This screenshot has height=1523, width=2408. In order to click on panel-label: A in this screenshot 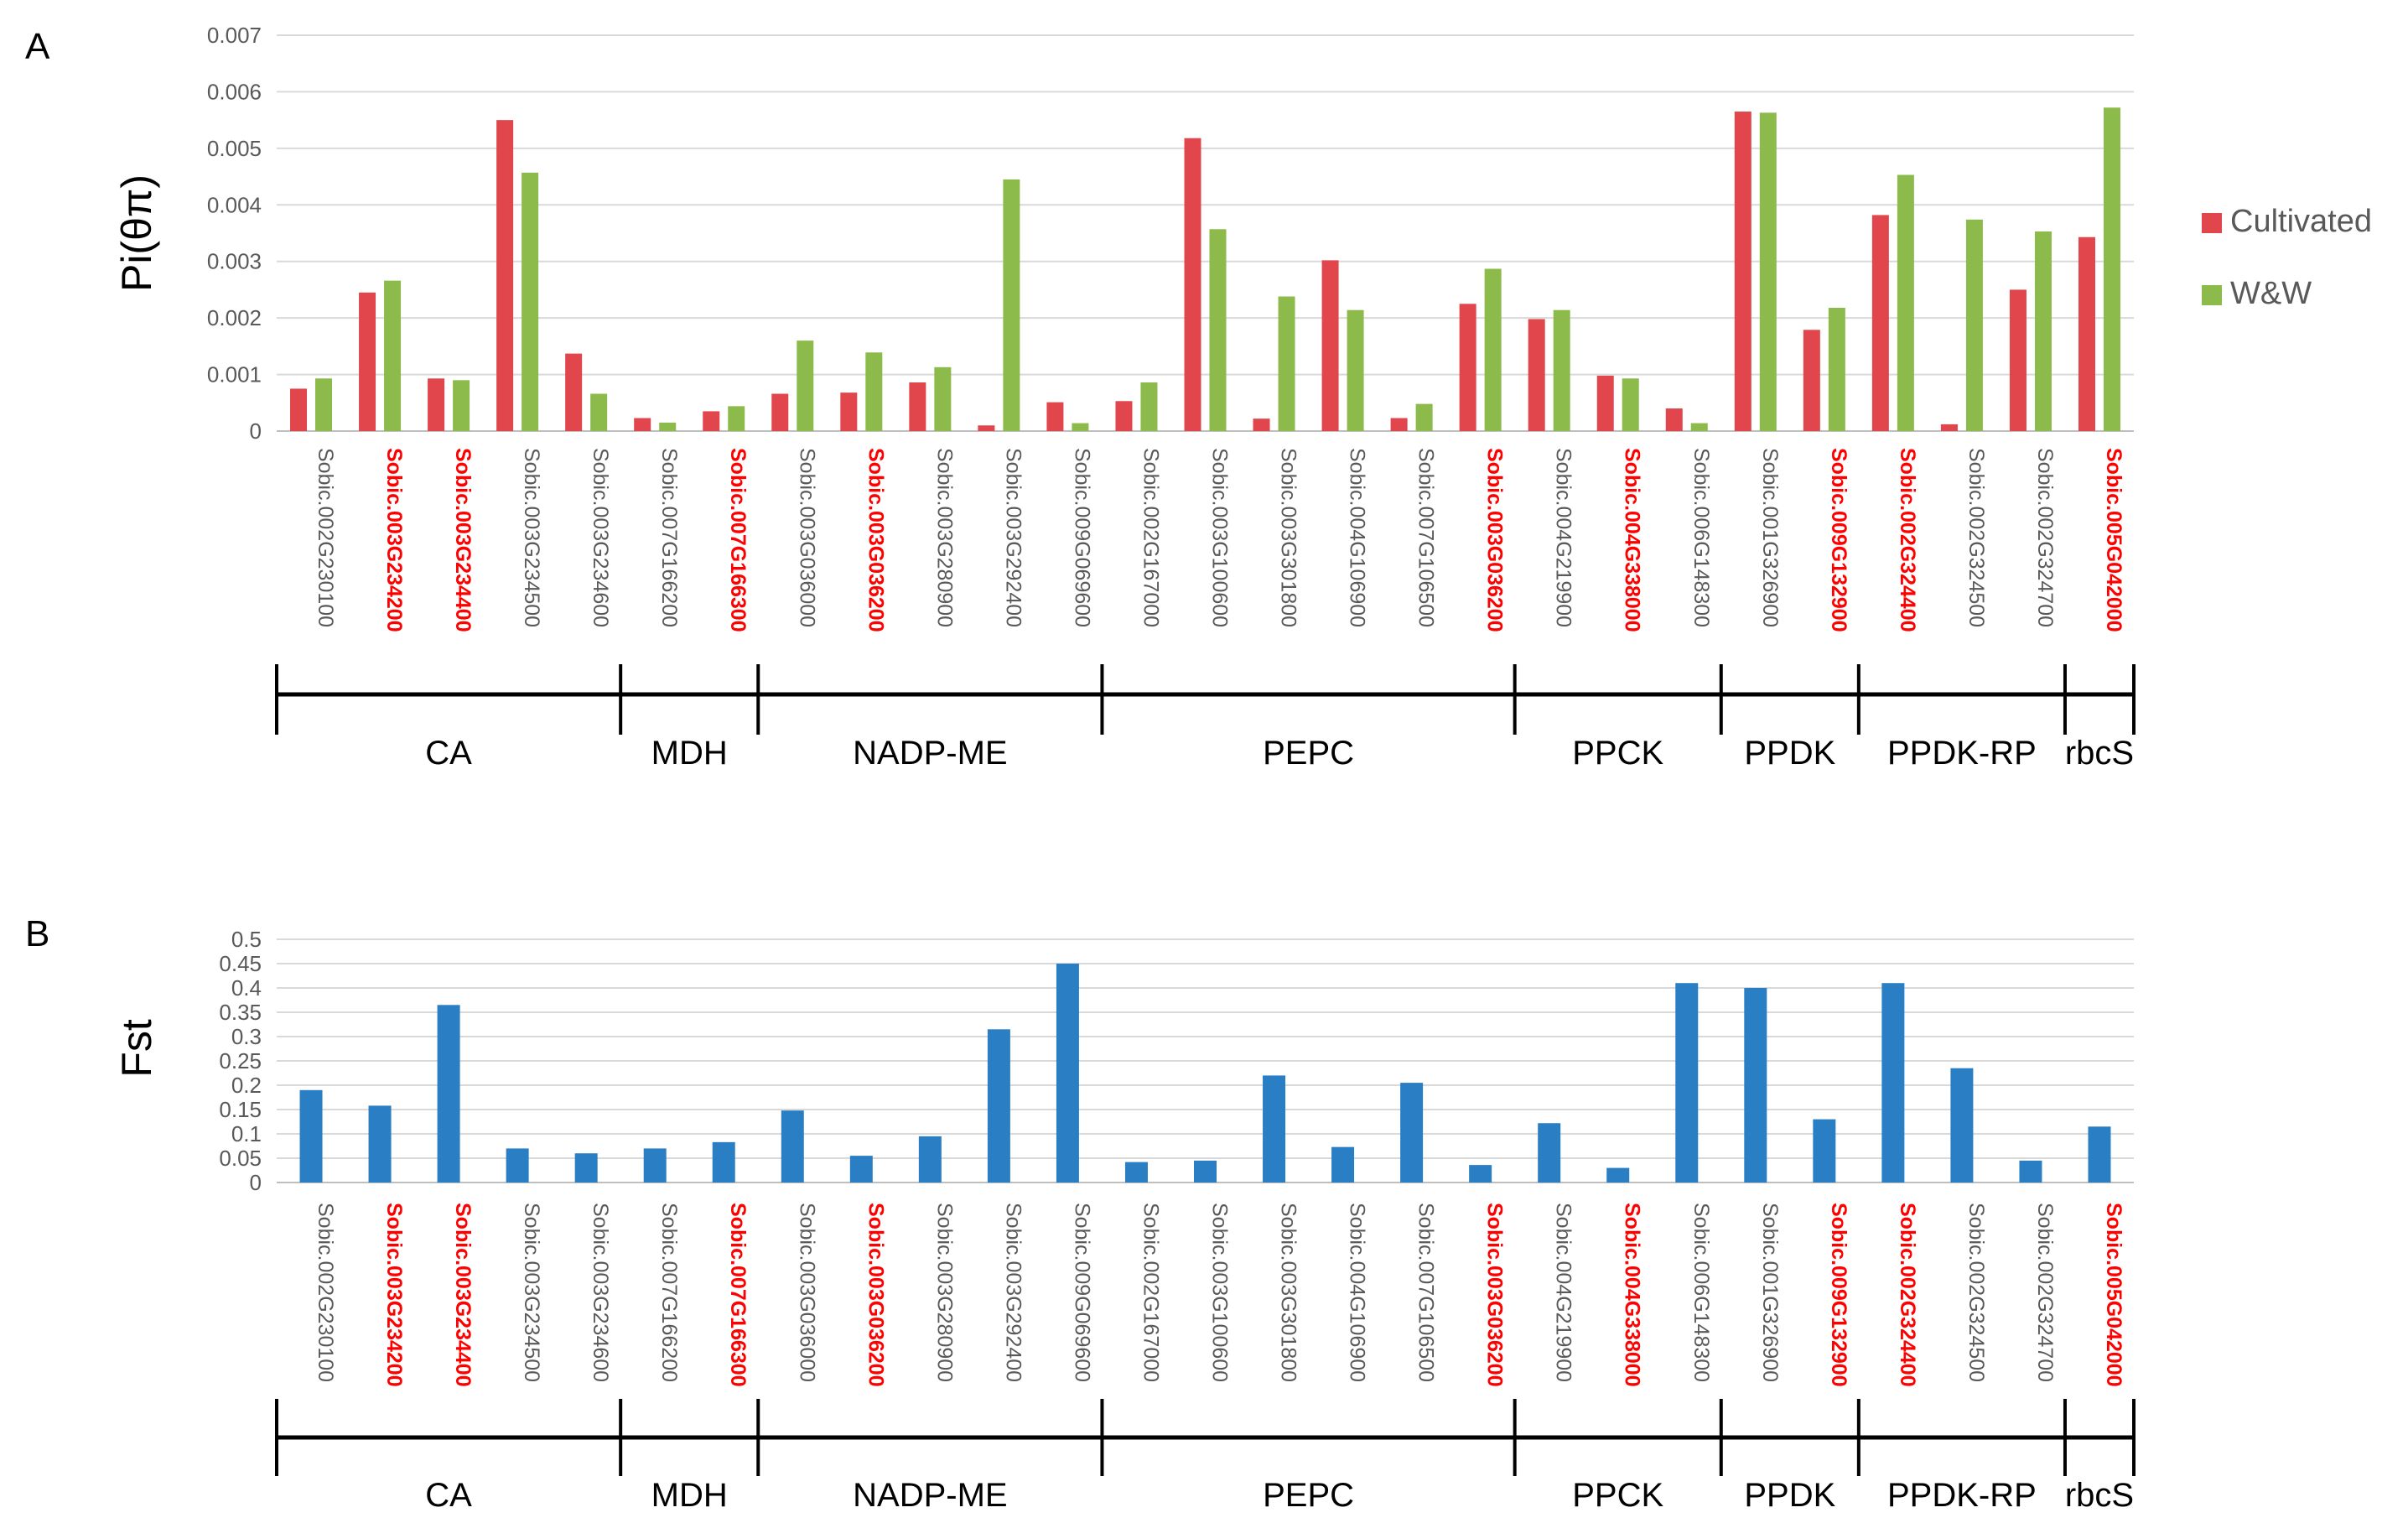, I will do `click(37, 46)`.